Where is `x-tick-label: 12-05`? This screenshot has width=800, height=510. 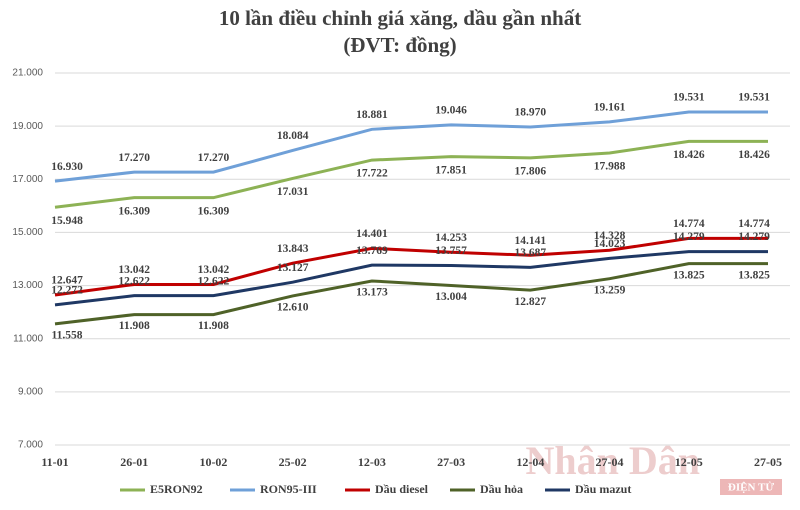 x-tick-label: 12-05 is located at coordinates (689, 462).